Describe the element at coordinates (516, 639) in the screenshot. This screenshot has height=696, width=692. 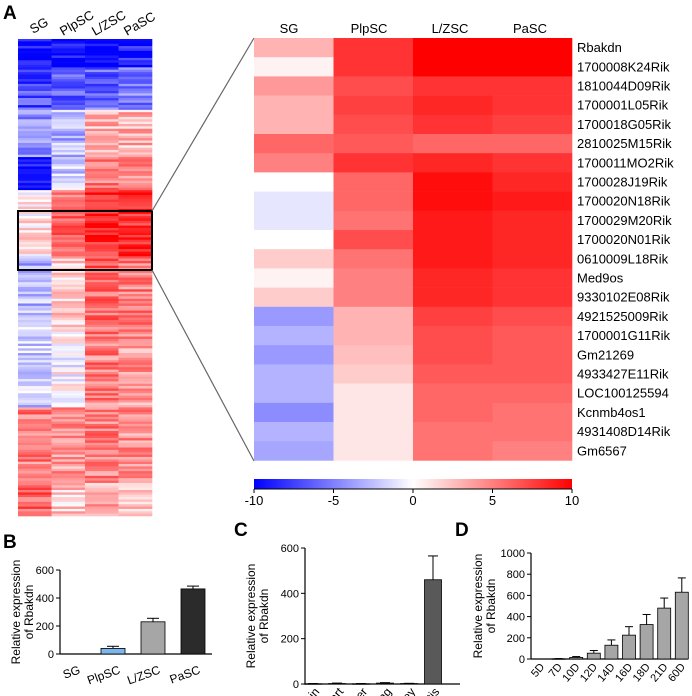
I see `y-tick-label: 200` at that location.